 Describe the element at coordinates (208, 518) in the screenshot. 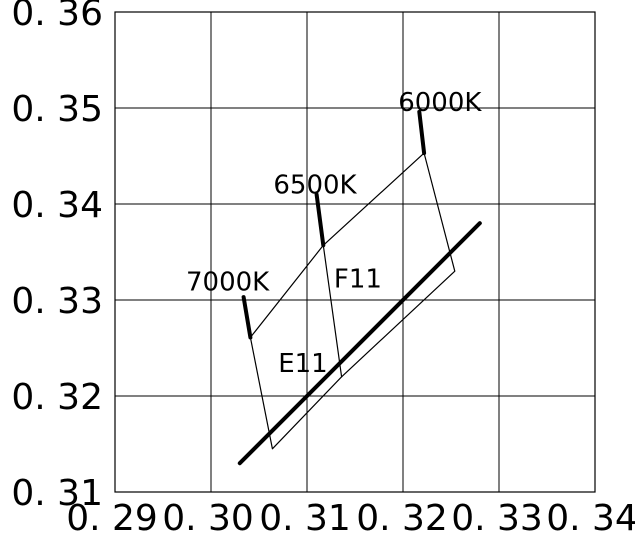

I see `x-tick-label: 0. 30` at that location.